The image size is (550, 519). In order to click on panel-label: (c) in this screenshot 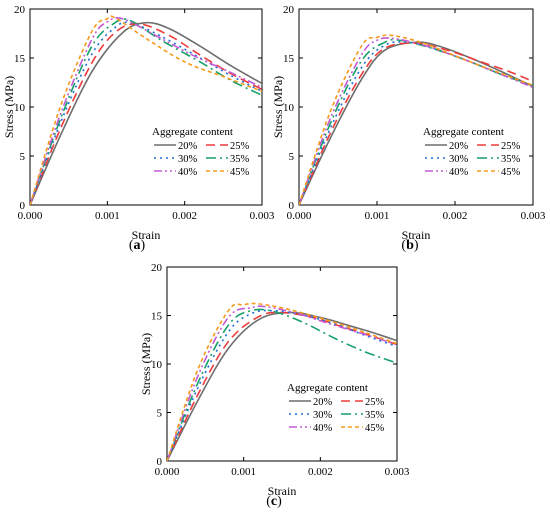, I will do `click(274, 501)`.